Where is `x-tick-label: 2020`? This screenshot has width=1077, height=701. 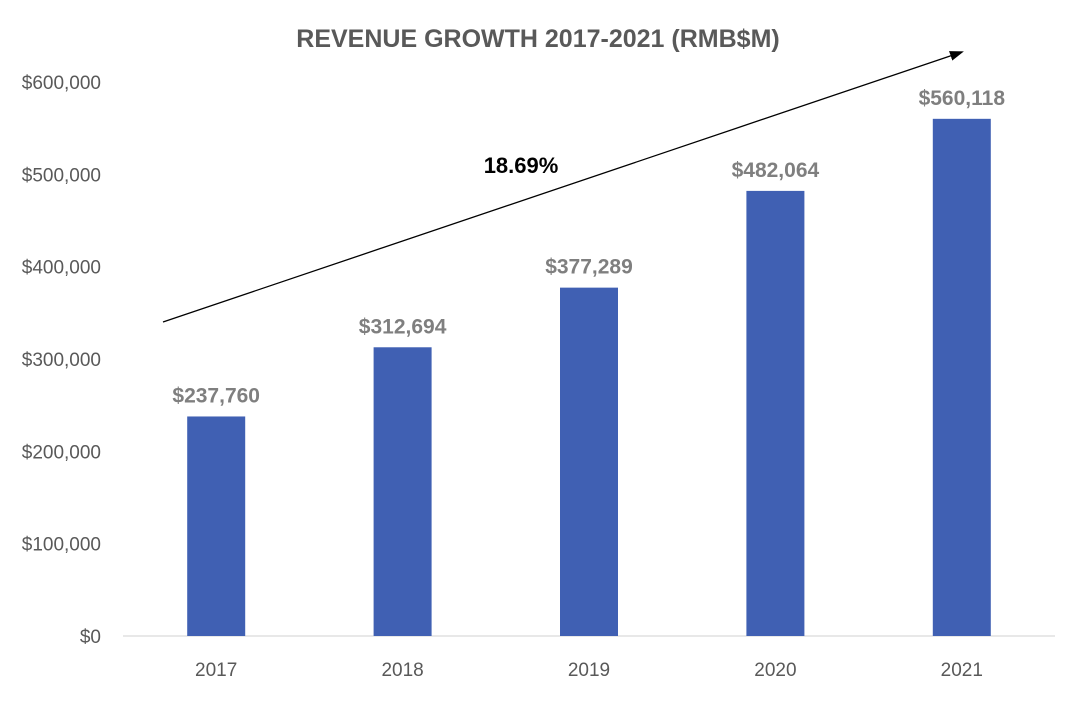 x-tick-label: 2020 is located at coordinates (775, 670).